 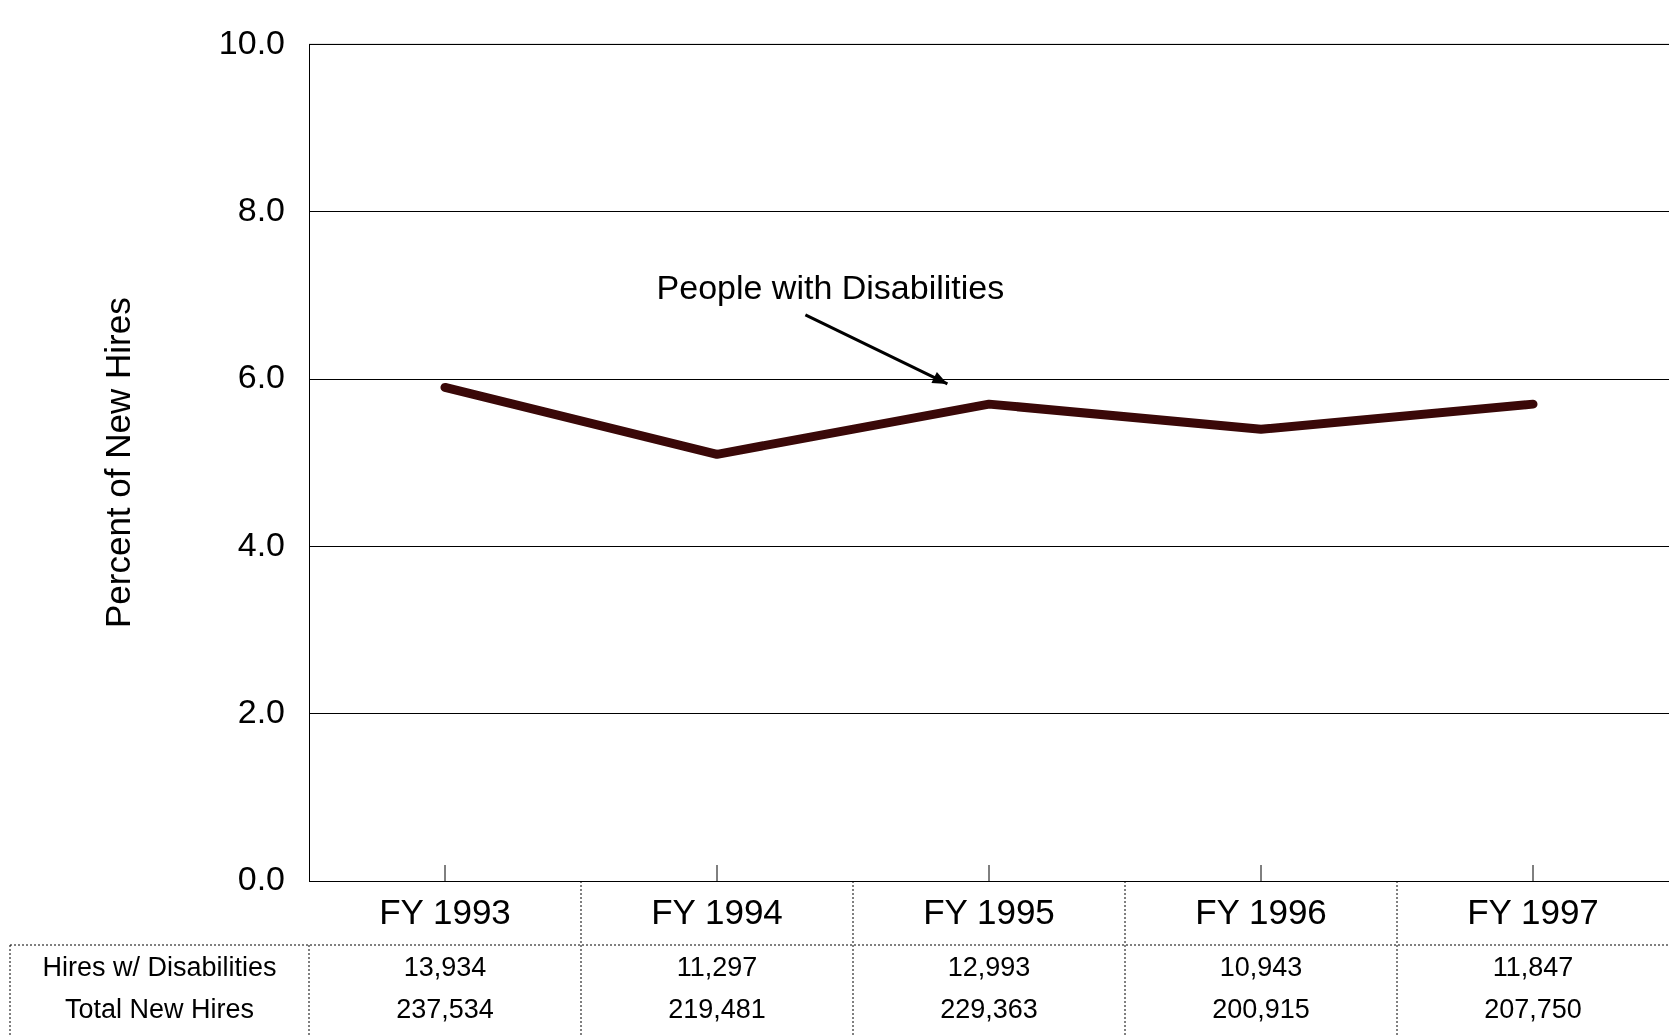 I want to click on text: 11,297, so click(x=717, y=967).